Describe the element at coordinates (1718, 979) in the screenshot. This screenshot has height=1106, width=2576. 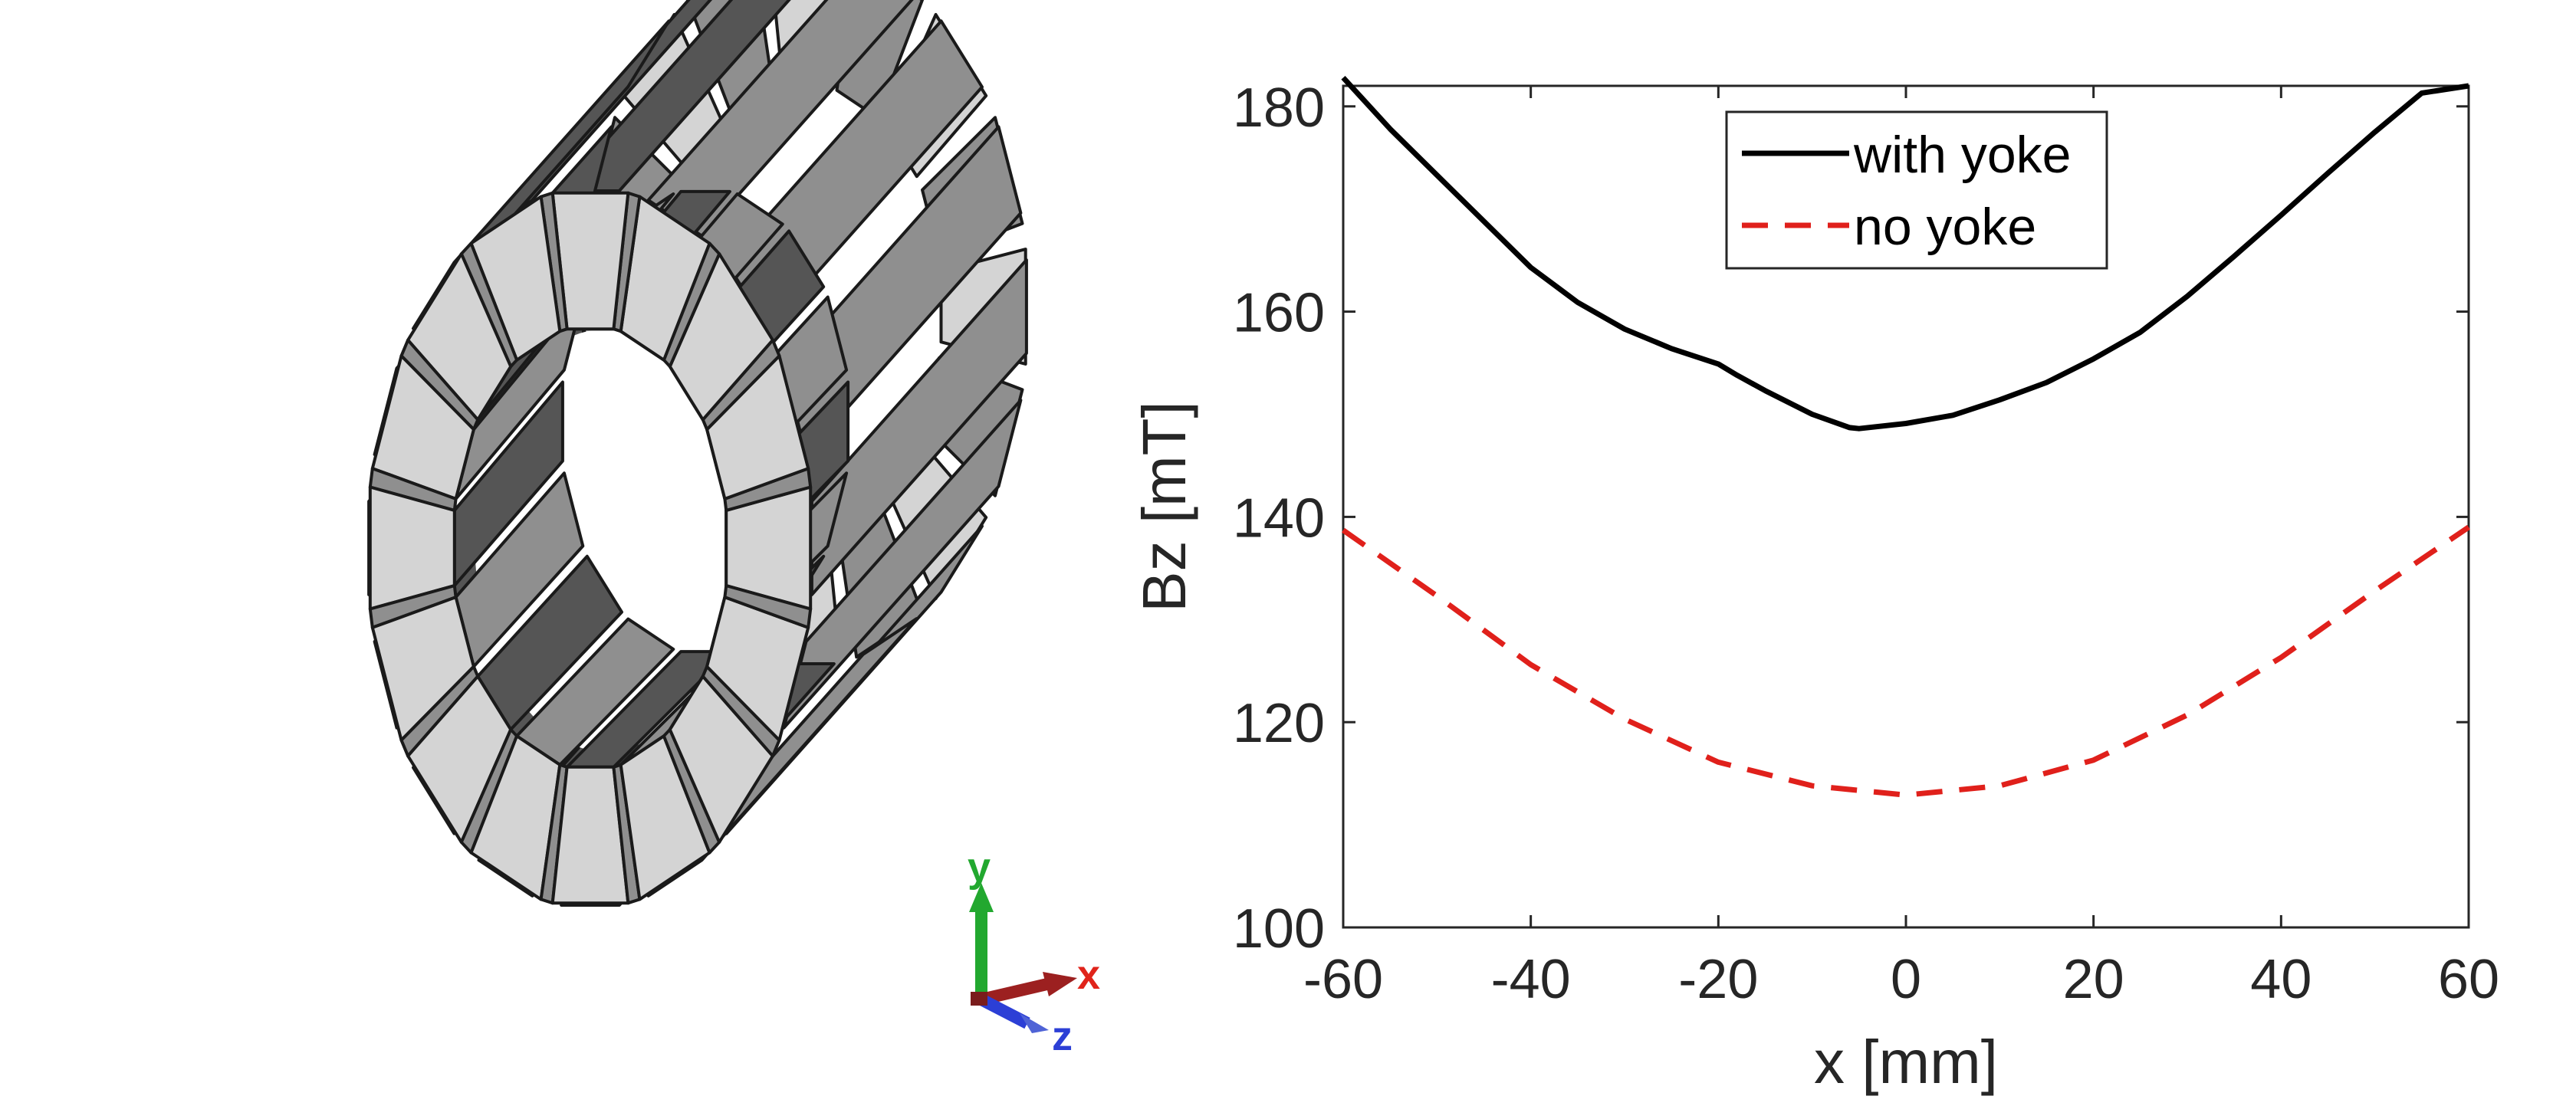
I see `x-tick-label: -20` at that location.